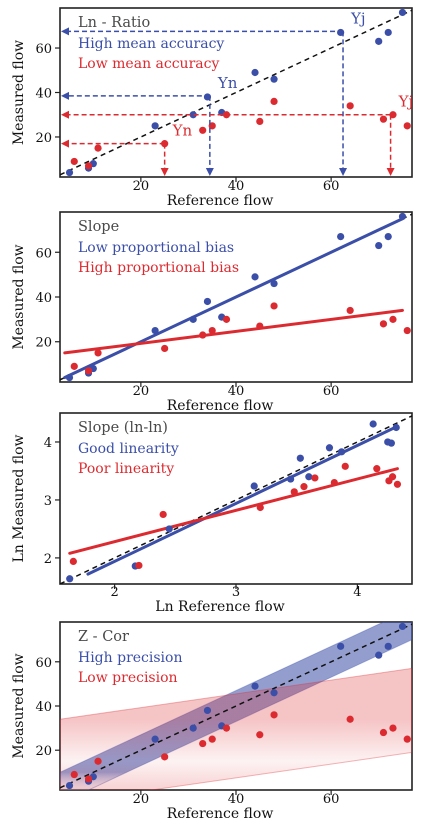 Image resolution: width=435 pixels, height=824 pixels. What do you see at coordinates (114, 23) in the screenshot?
I see `panel-title: Ln - Ratio` at bounding box center [114, 23].